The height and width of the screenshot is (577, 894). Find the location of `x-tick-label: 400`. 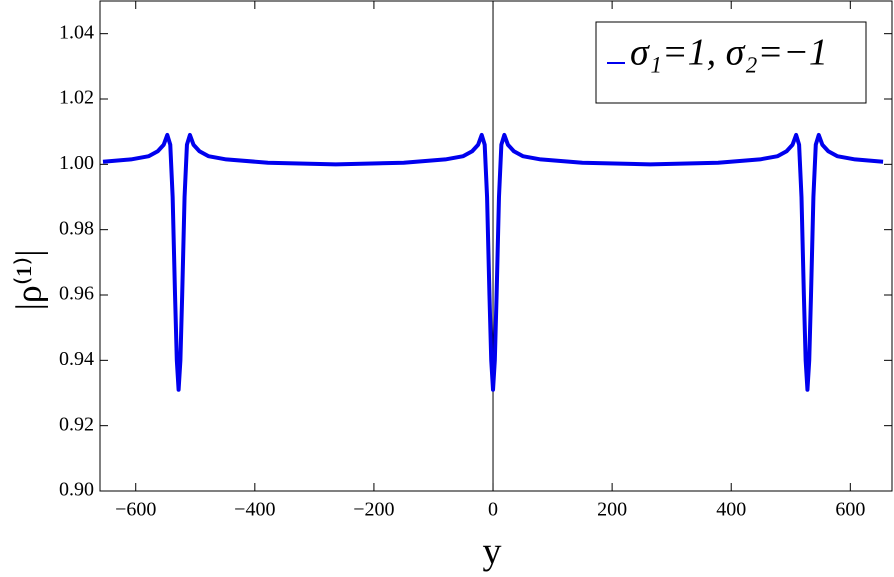

x-tick-label: 400 is located at coordinates (731, 510).